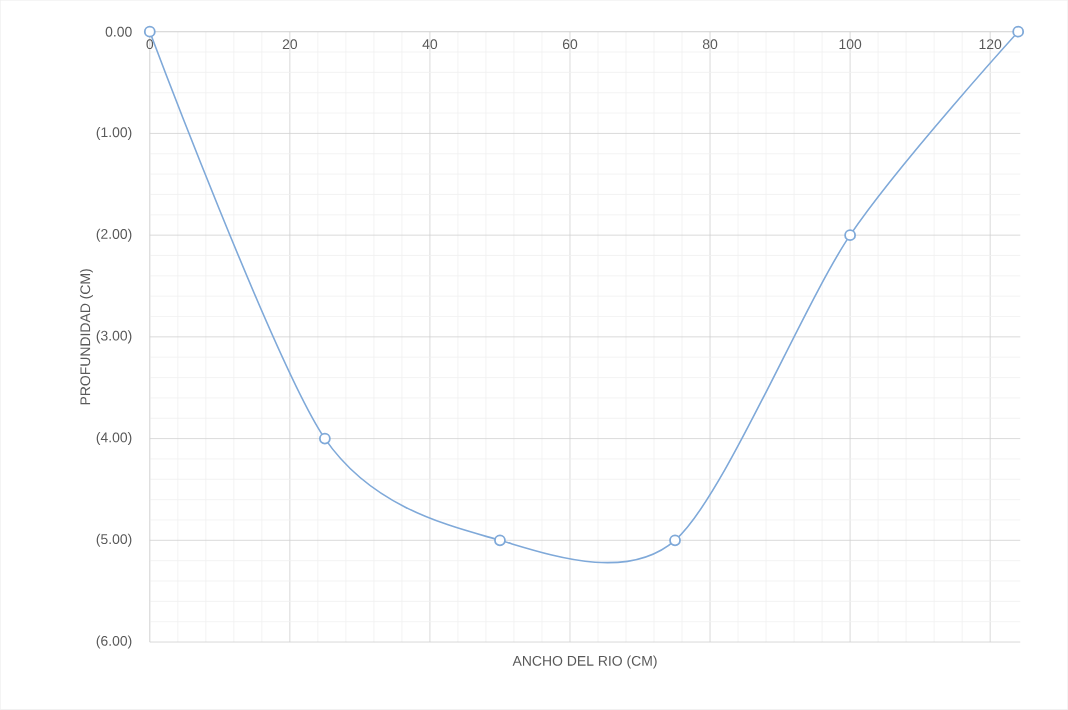  Describe the element at coordinates (118, 31) in the screenshot. I see `y-tick-label: 0.00` at that location.